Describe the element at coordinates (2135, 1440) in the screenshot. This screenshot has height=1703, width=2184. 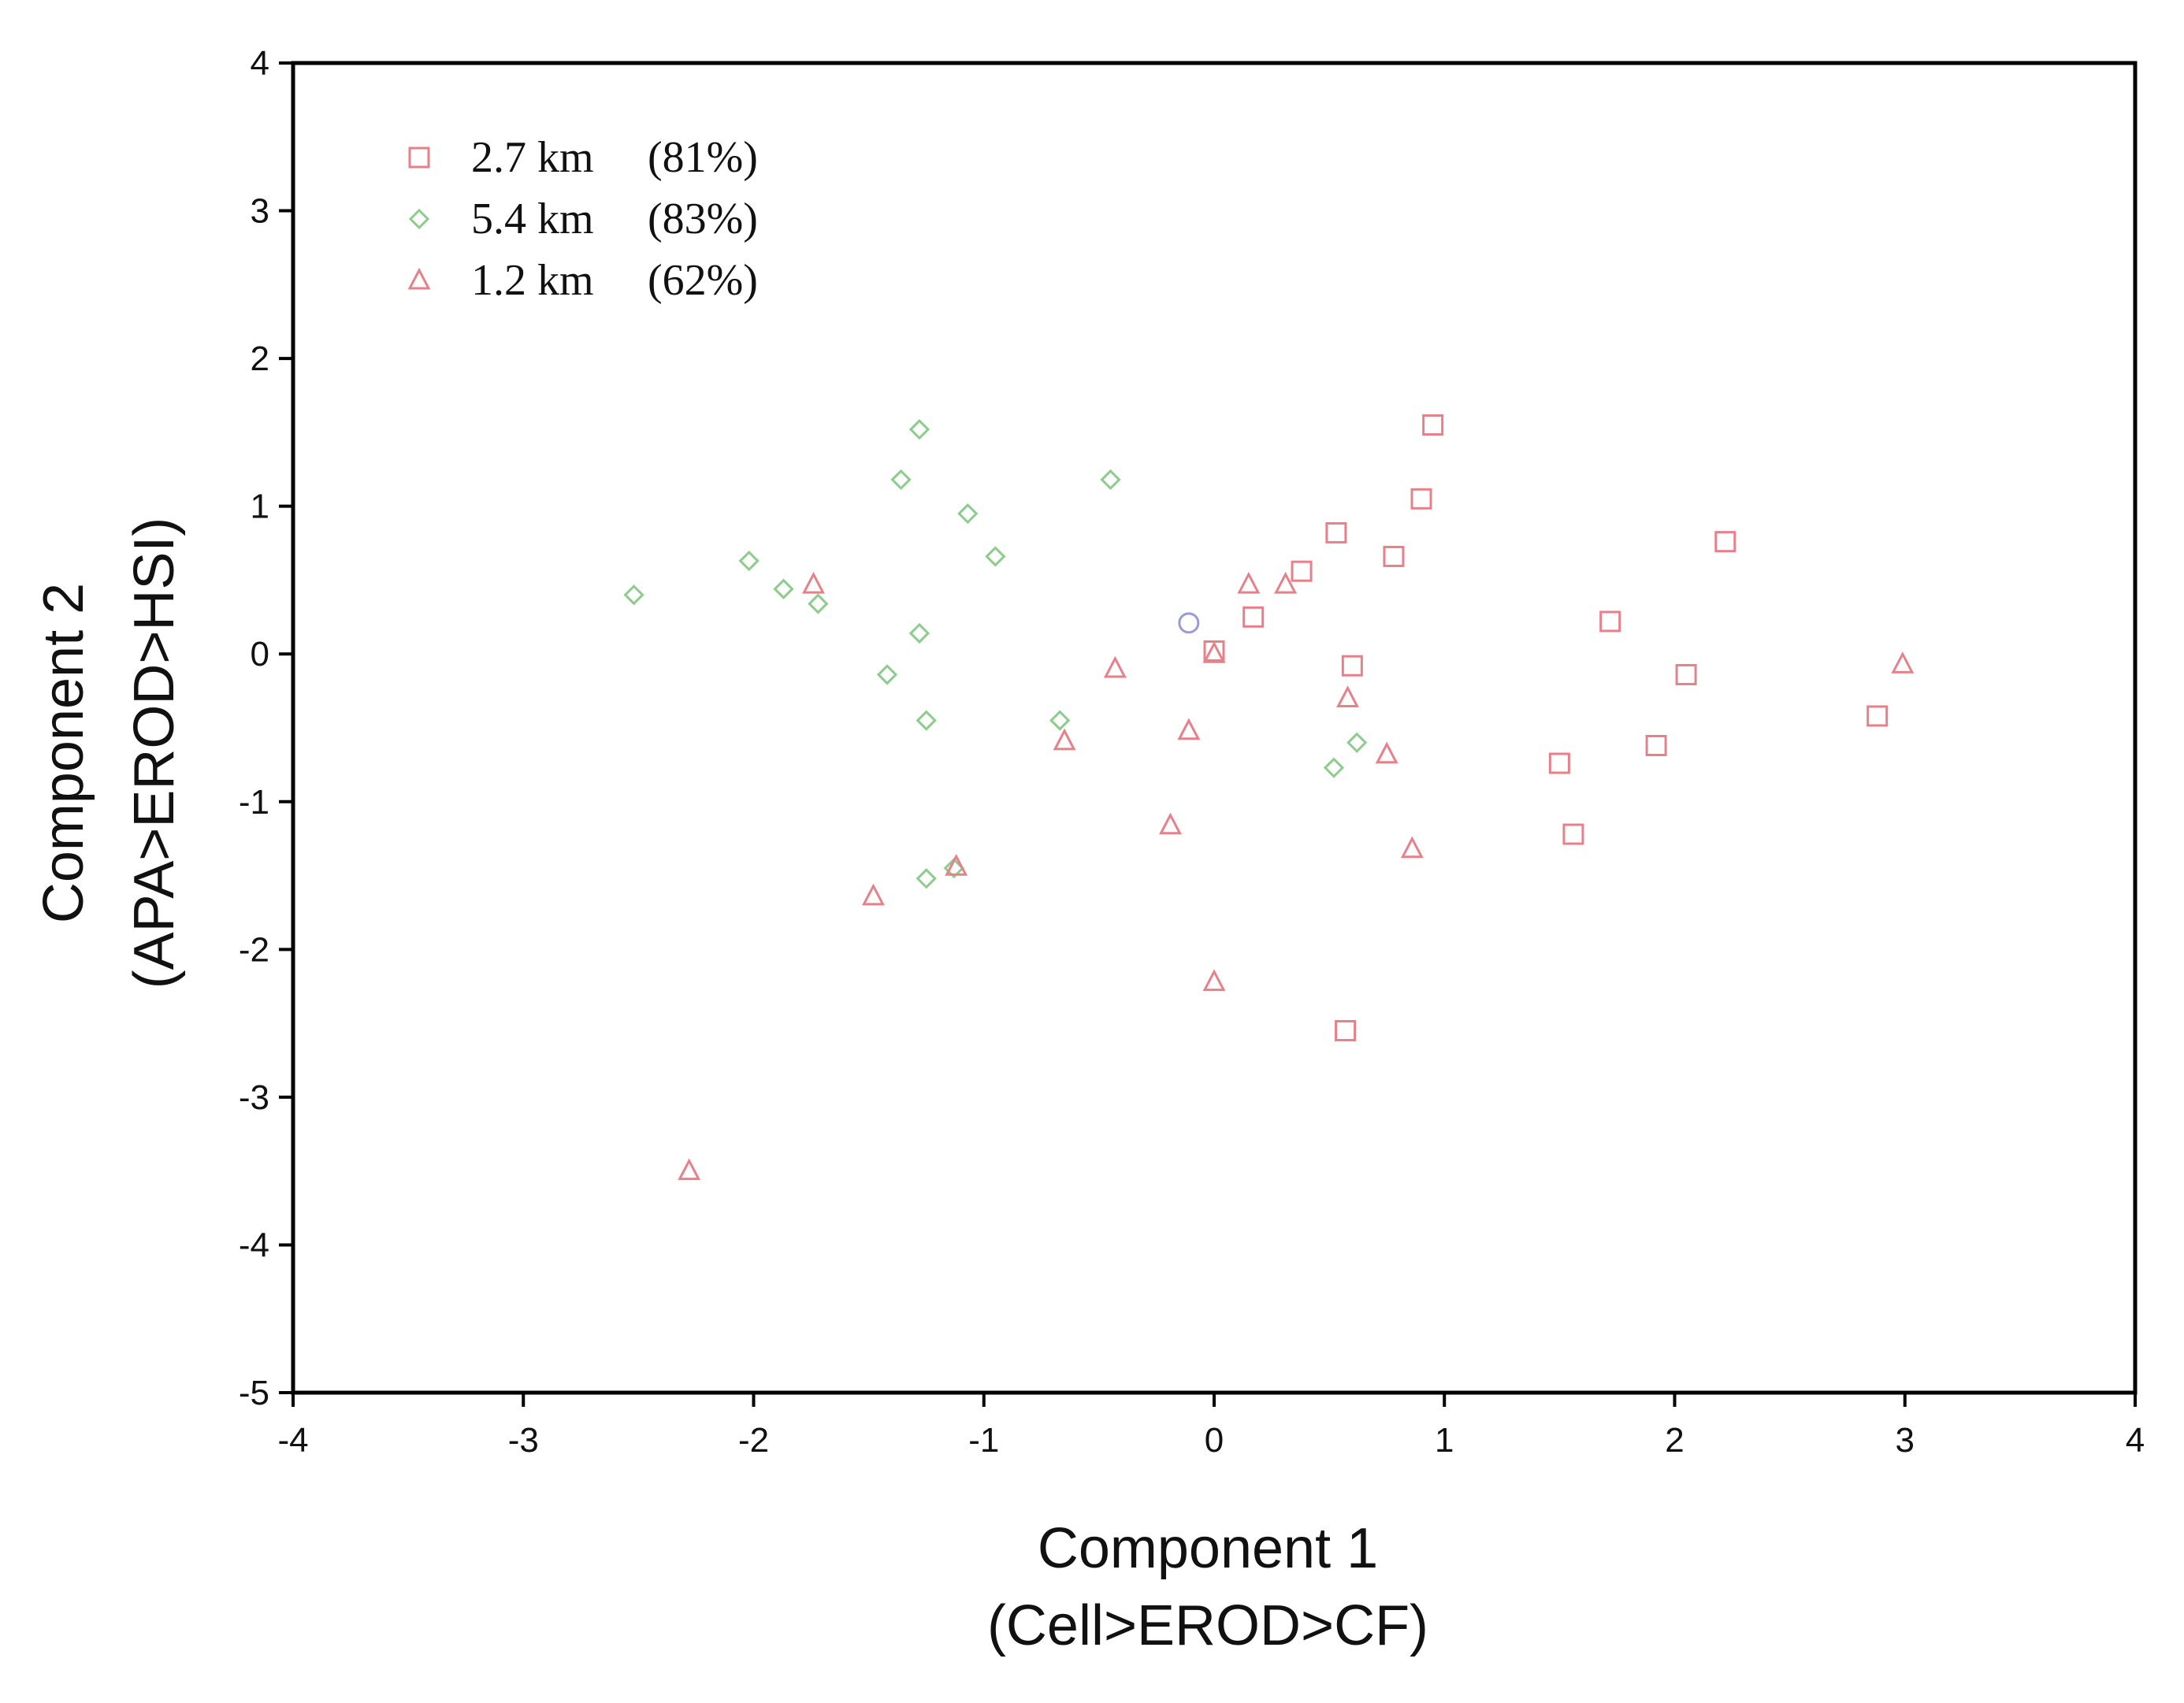
I see `x-tick-label: 4` at that location.